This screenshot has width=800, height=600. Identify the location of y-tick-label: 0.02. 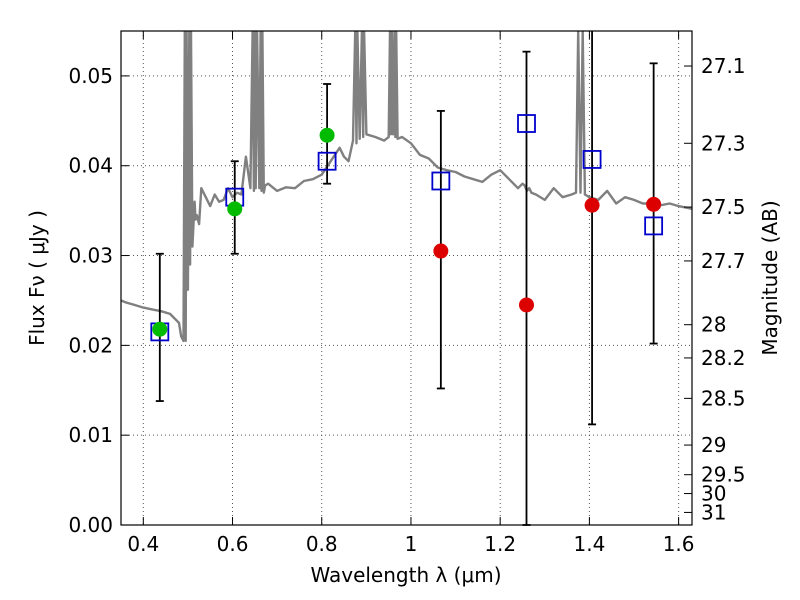
(90, 345).